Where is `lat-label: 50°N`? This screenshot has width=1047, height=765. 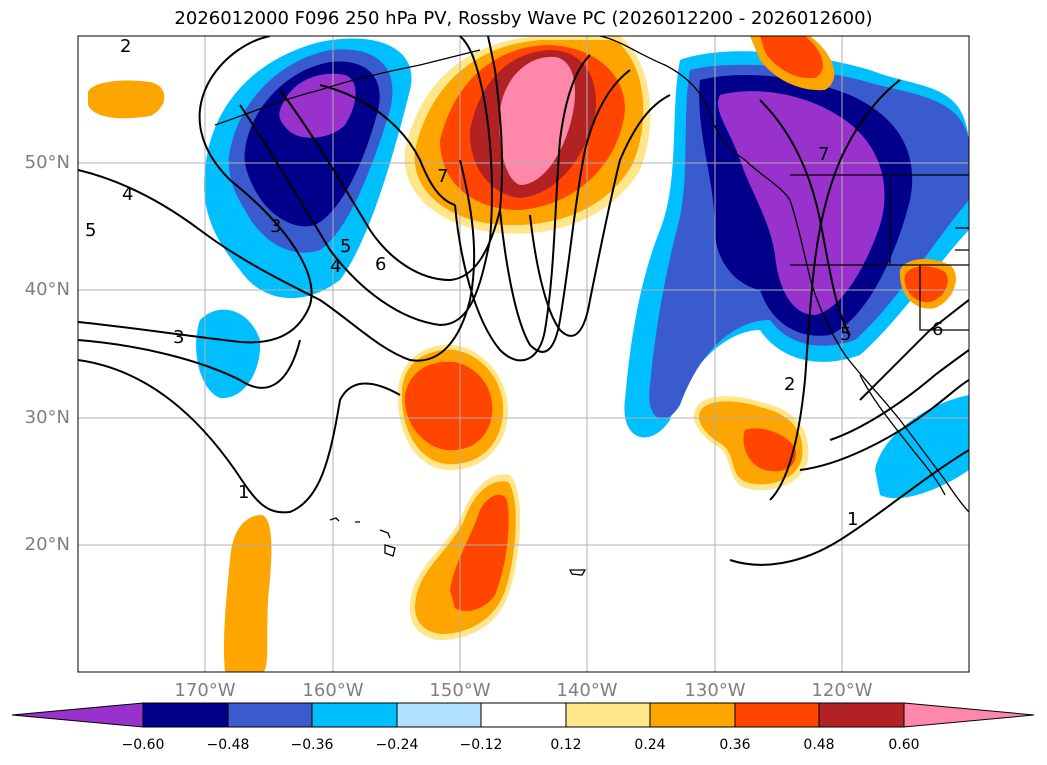 lat-label: 50°N is located at coordinates (47, 162).